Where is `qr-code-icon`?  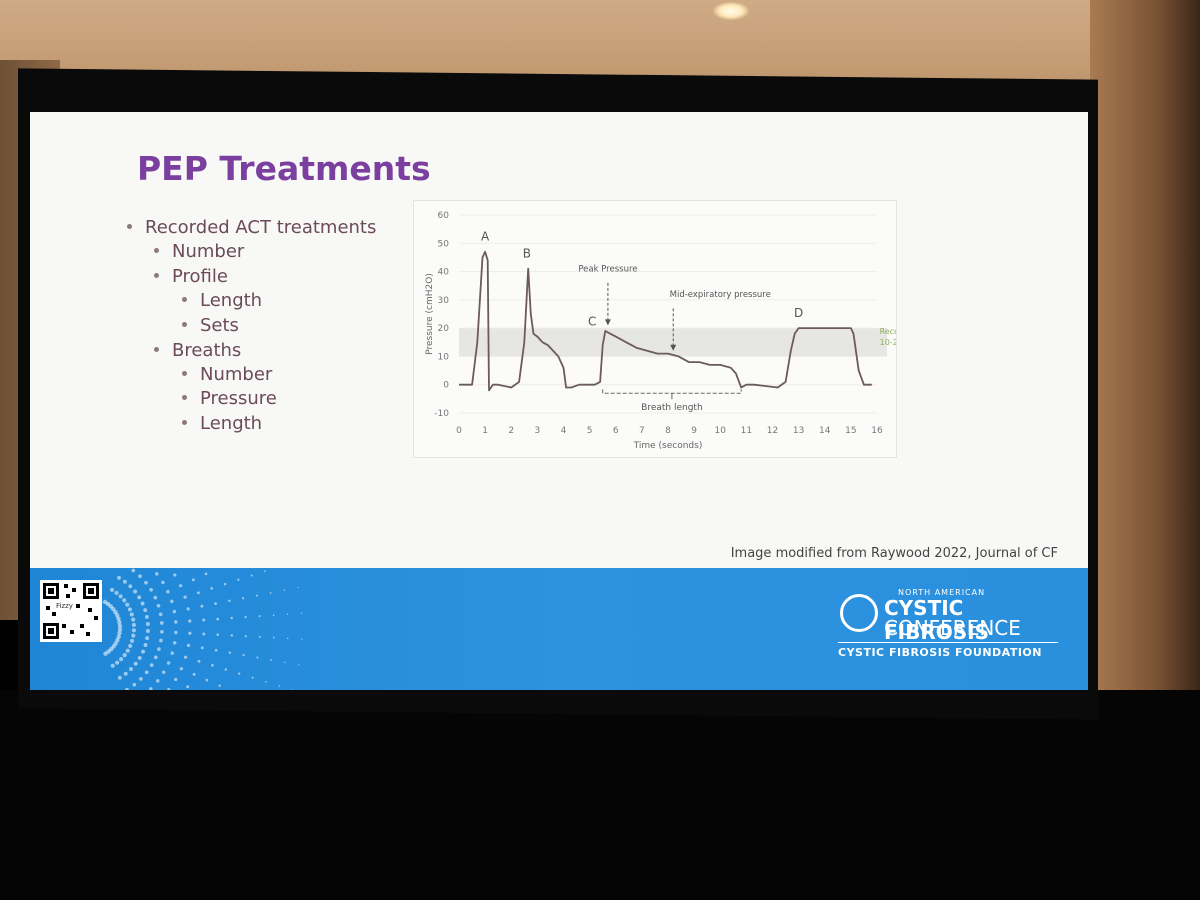 qr-code-icon is located at coordinates (71, 611).